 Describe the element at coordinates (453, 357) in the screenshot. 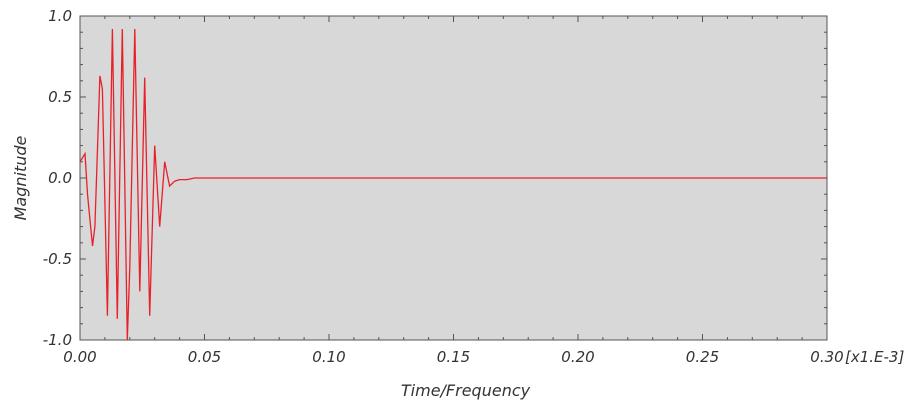

I see `x-tick-label: 0.15` at that location.